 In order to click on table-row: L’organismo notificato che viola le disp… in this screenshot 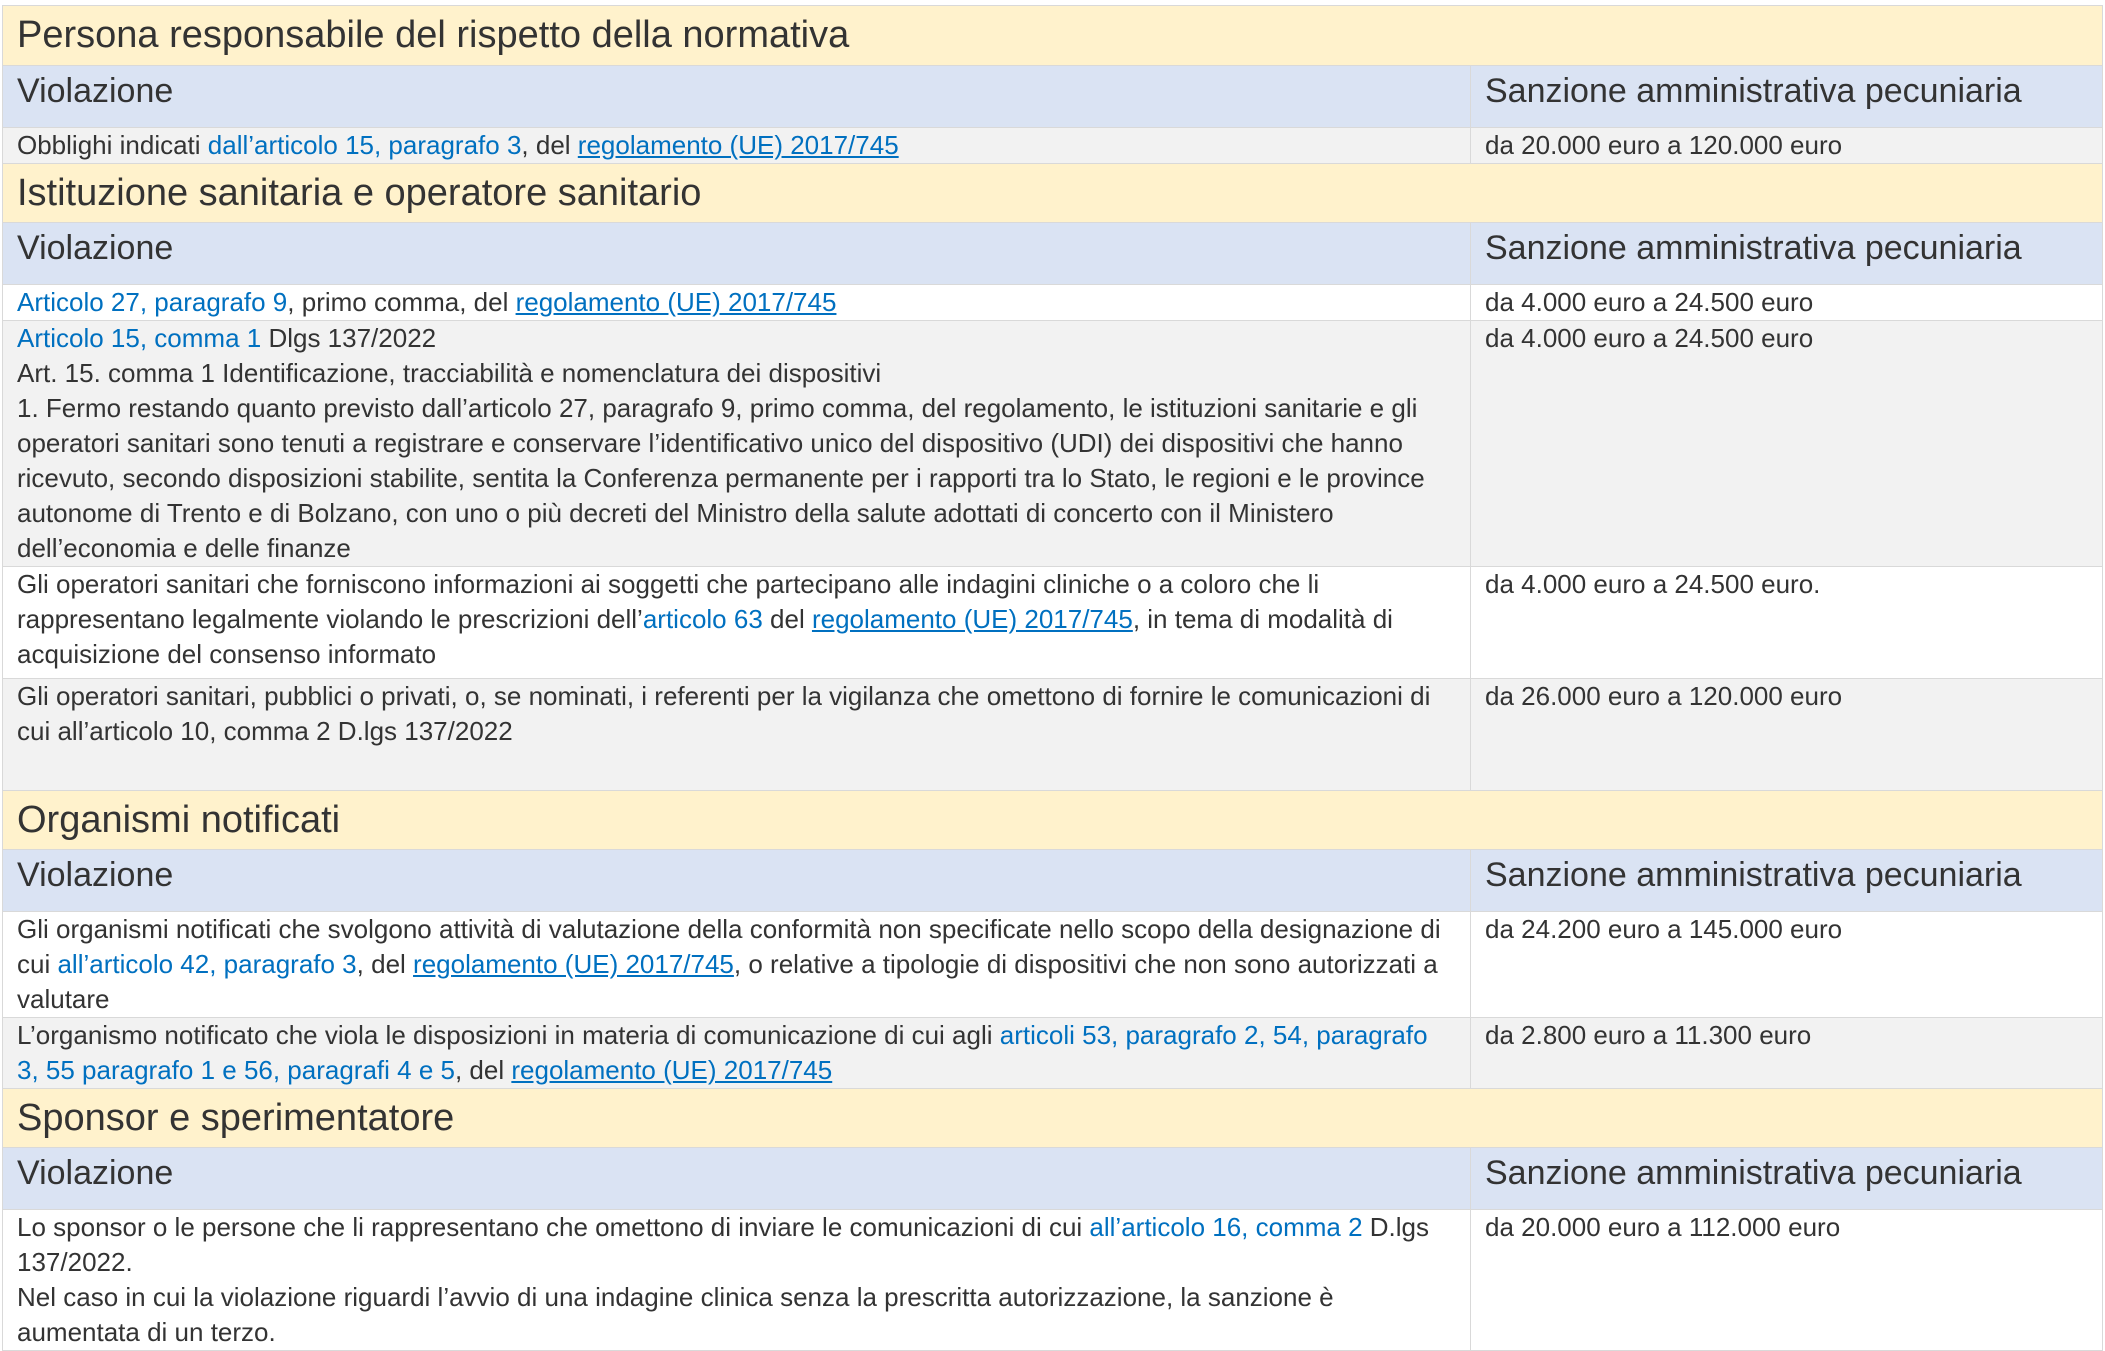, I will do `click(1052, 1053)`.